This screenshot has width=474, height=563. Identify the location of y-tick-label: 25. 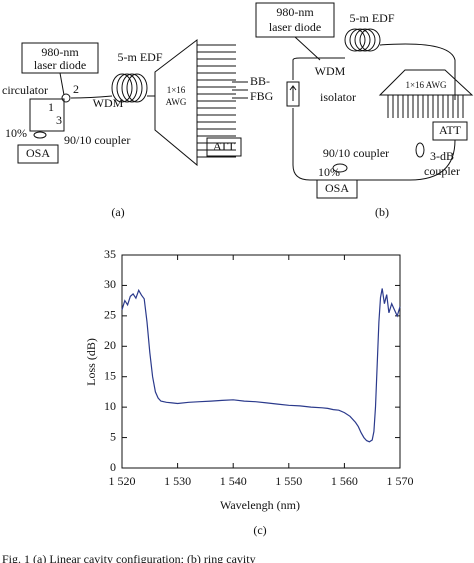
(110, 315).